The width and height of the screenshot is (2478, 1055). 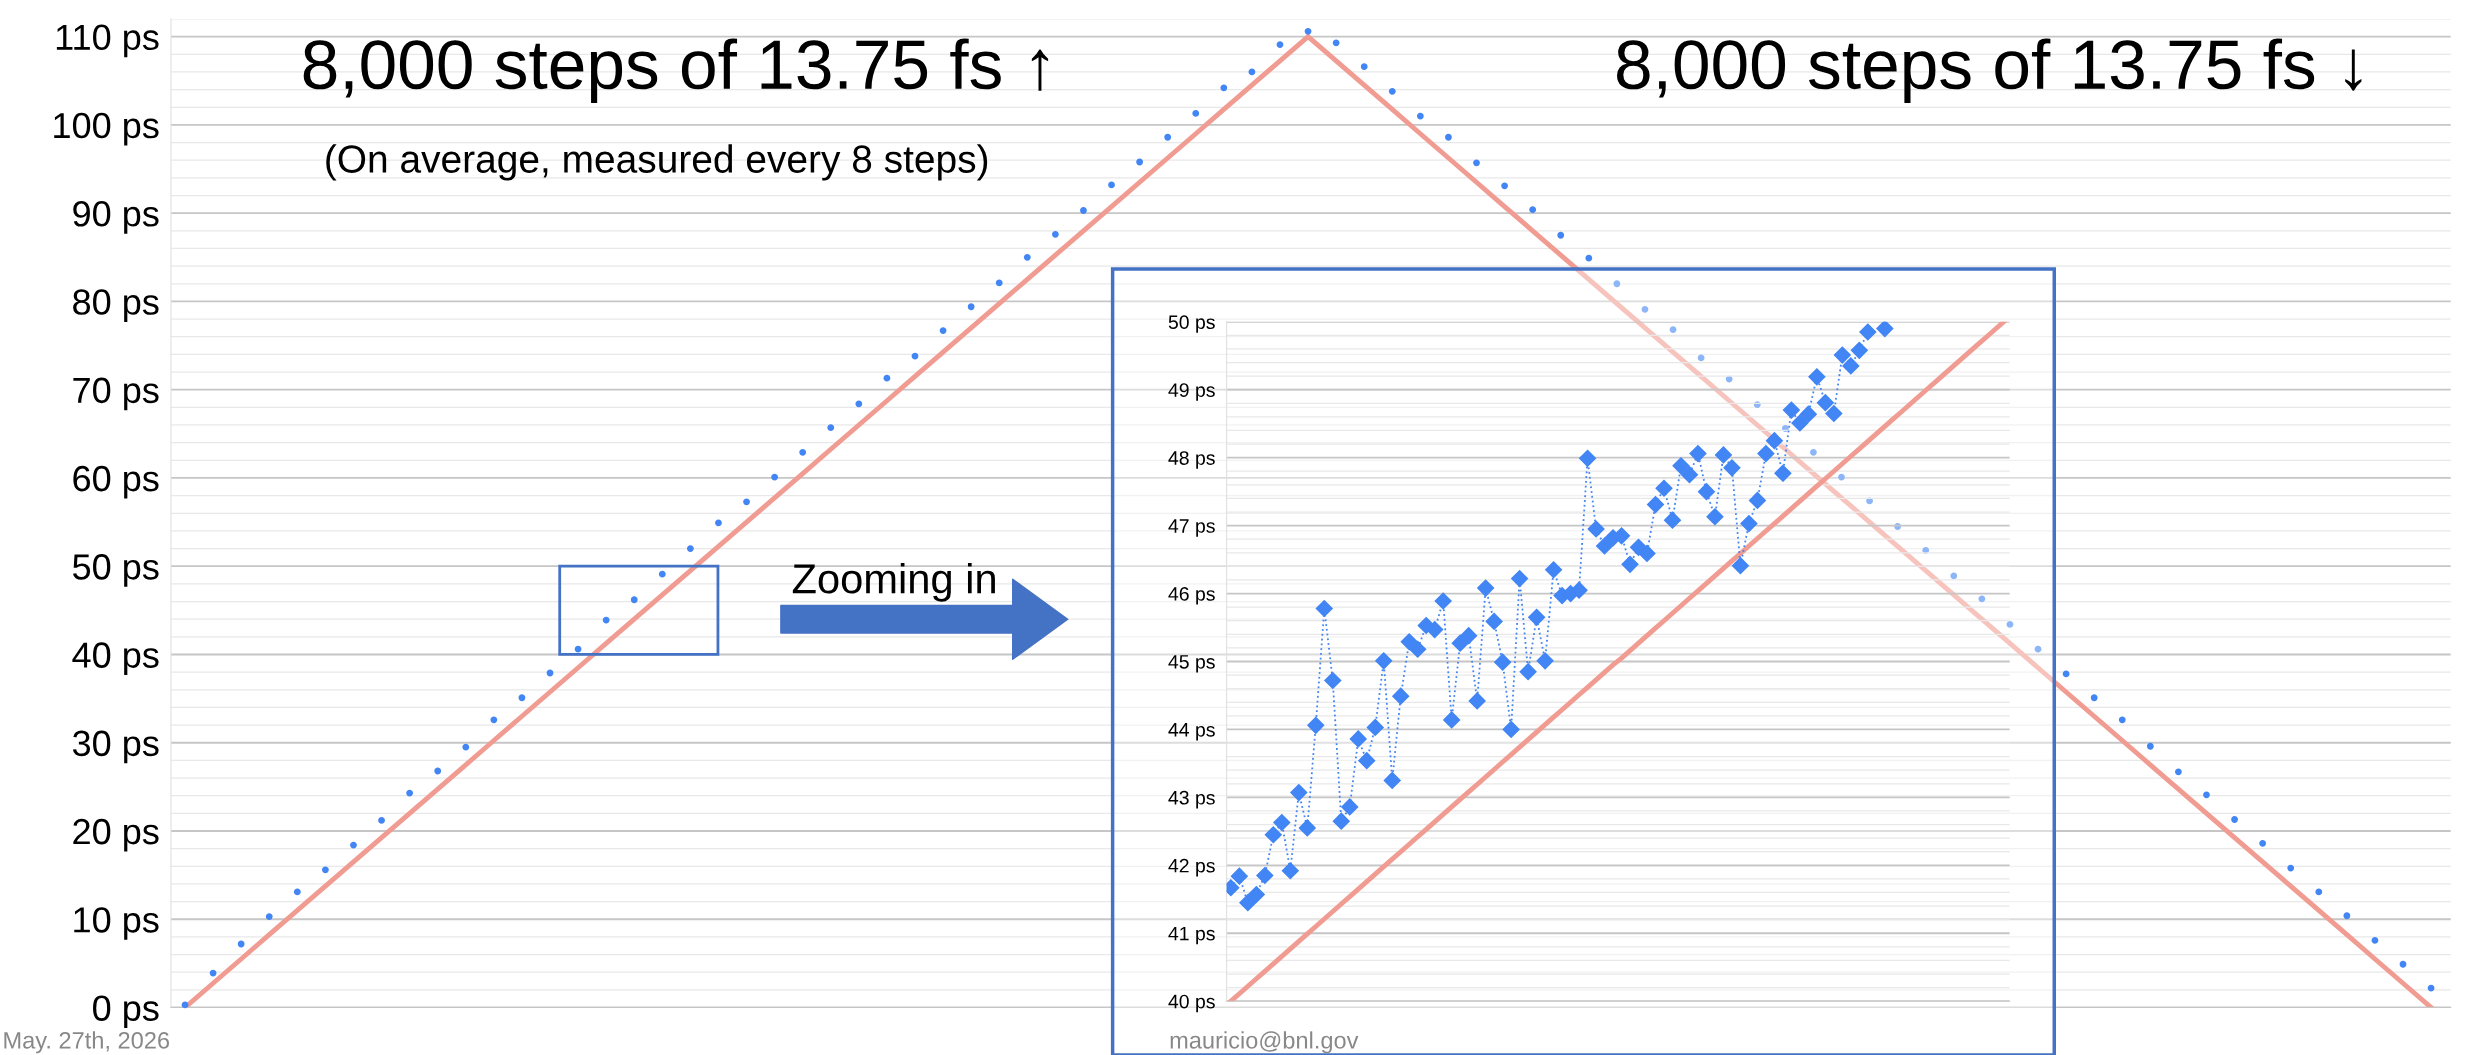 I want to click on annotation: (On average, measured every 8 steps), so click(x=657, y=162).